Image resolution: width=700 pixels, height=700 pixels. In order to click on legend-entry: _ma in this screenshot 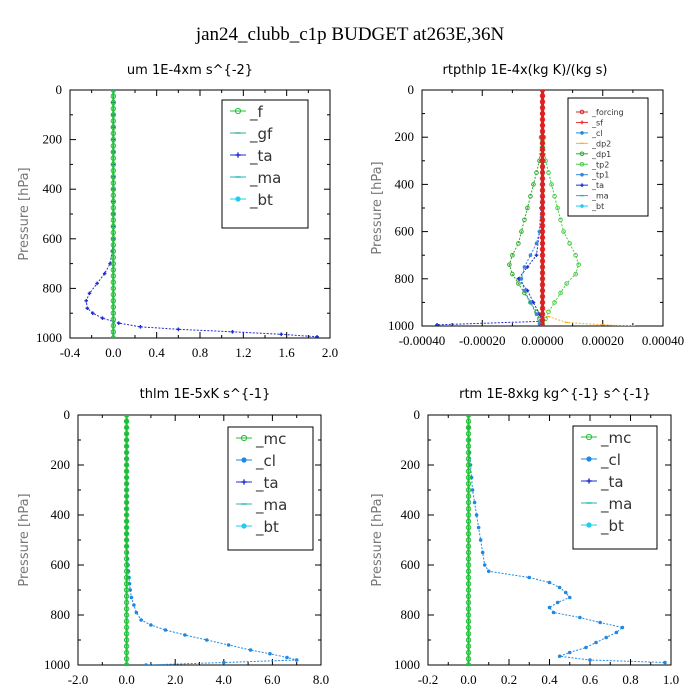, I will do `click(600, 196)`.